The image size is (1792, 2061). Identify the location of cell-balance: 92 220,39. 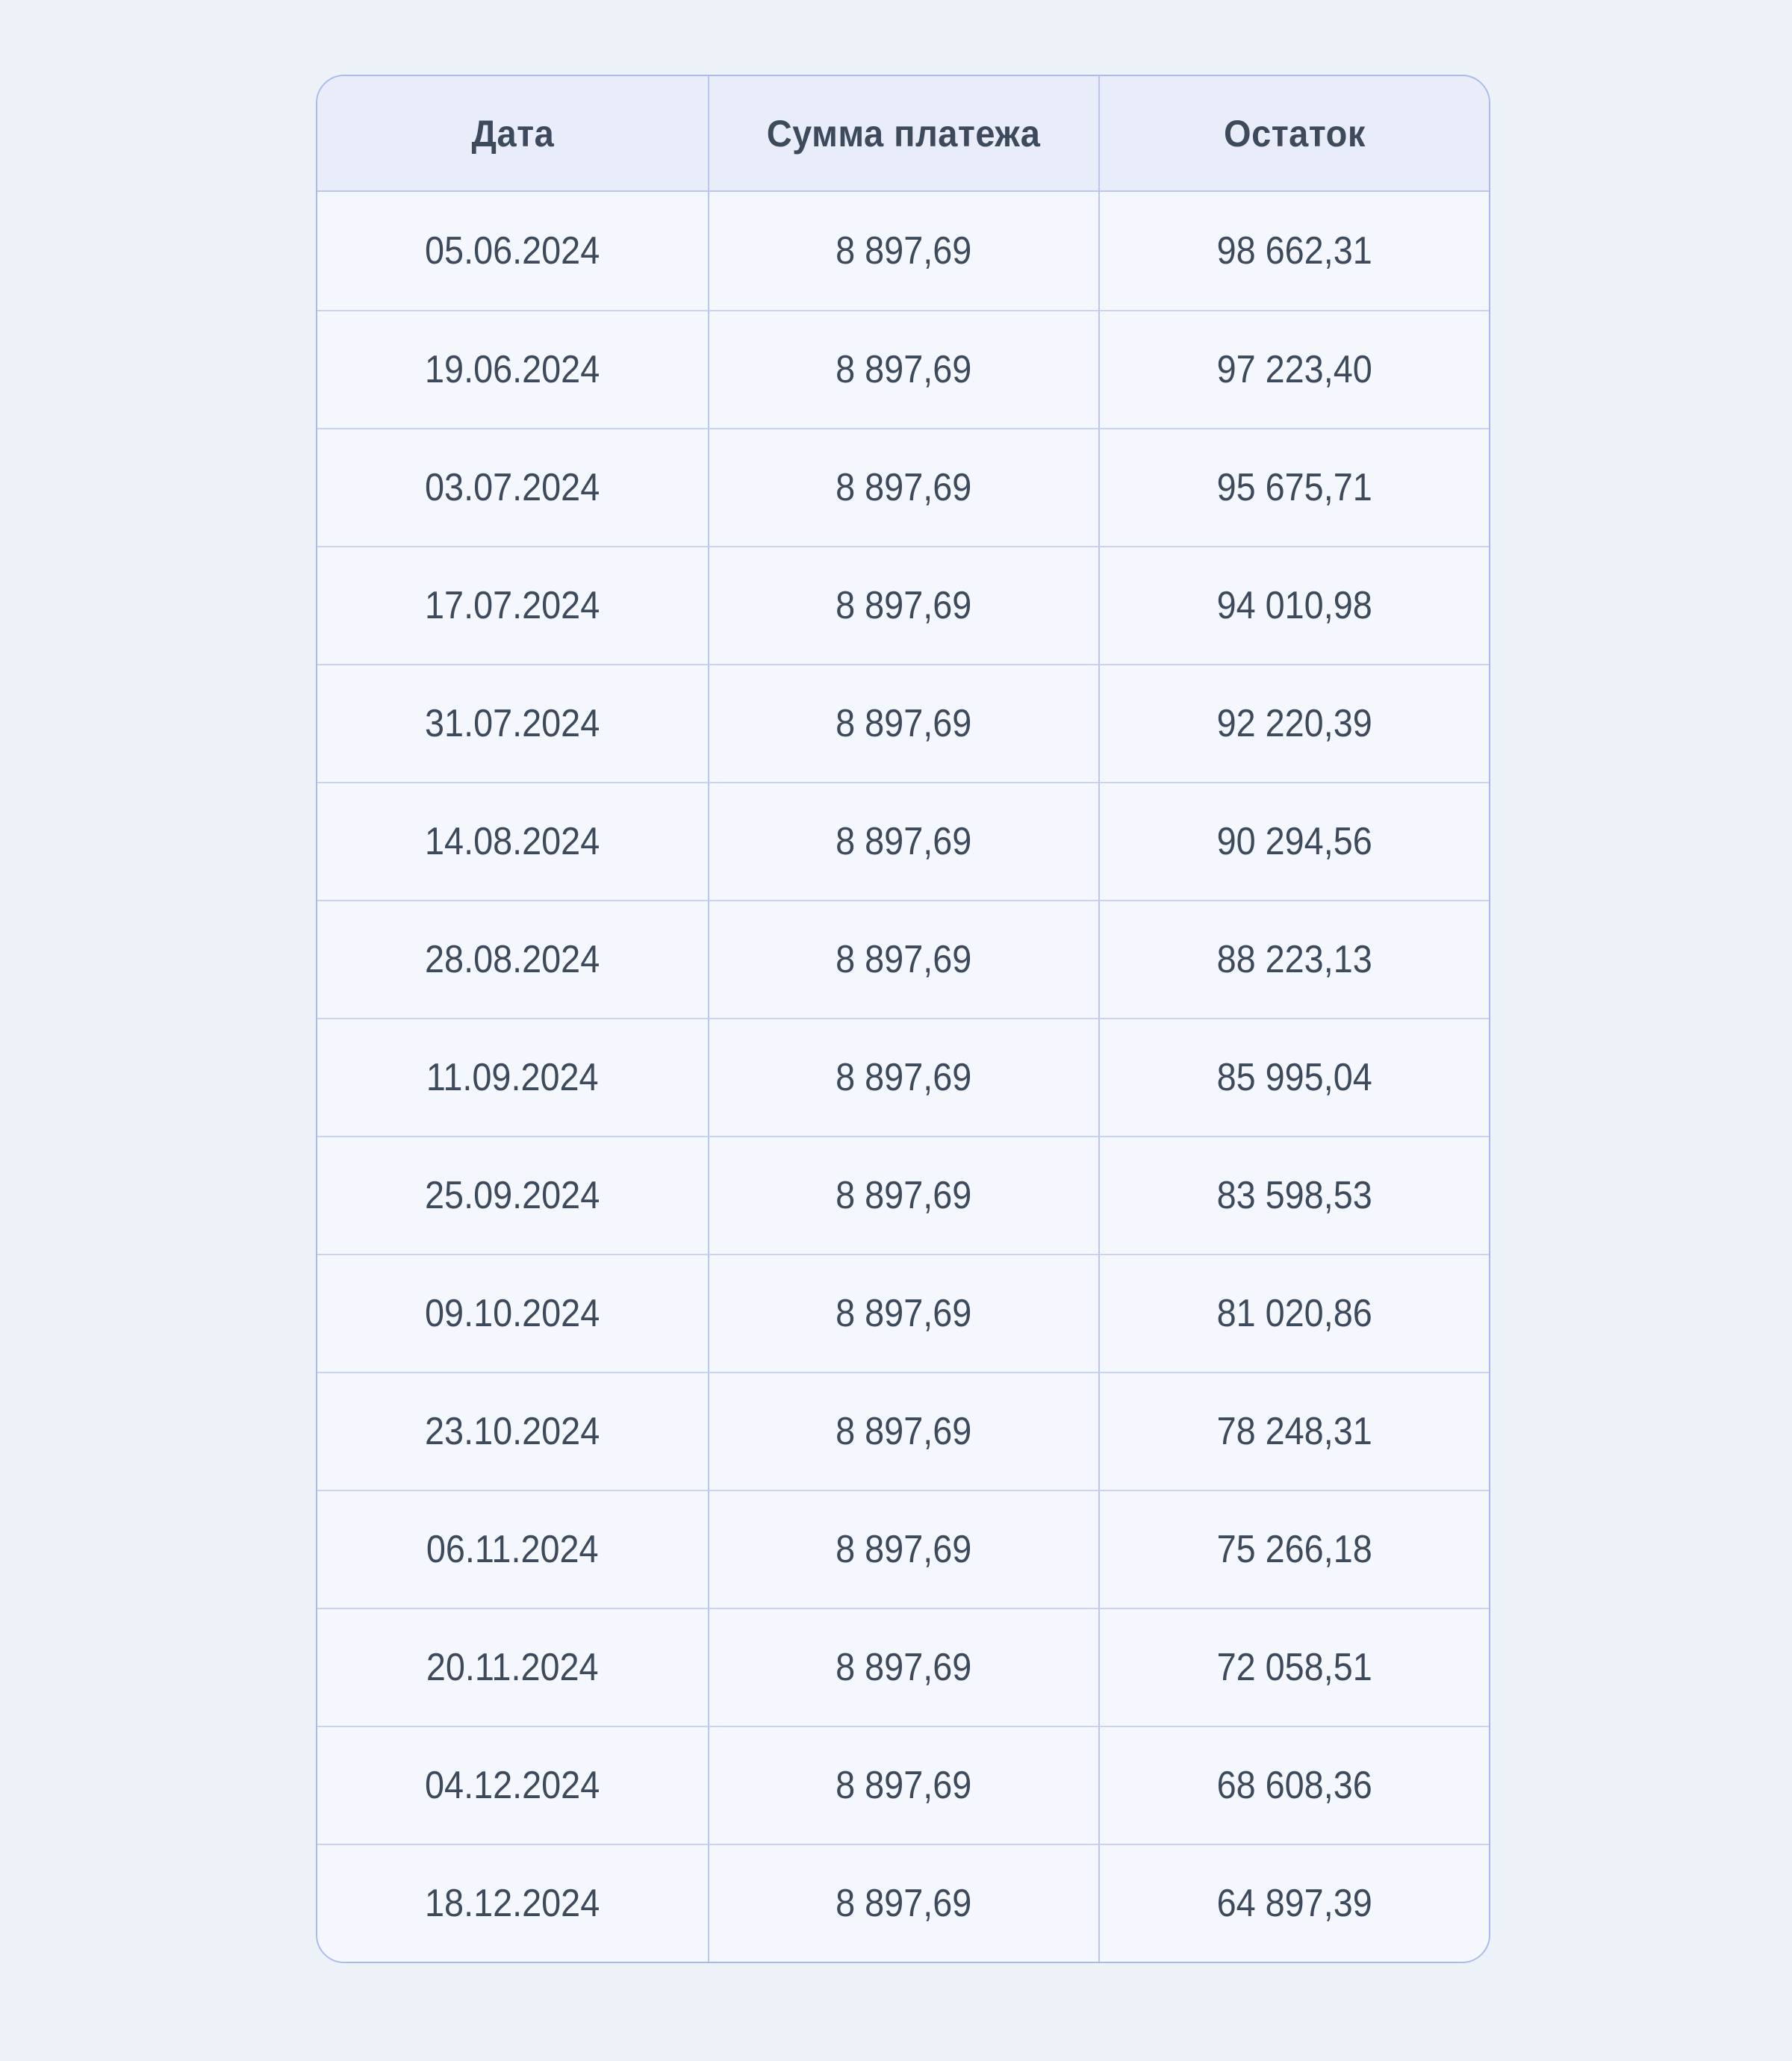
(1293, 723).